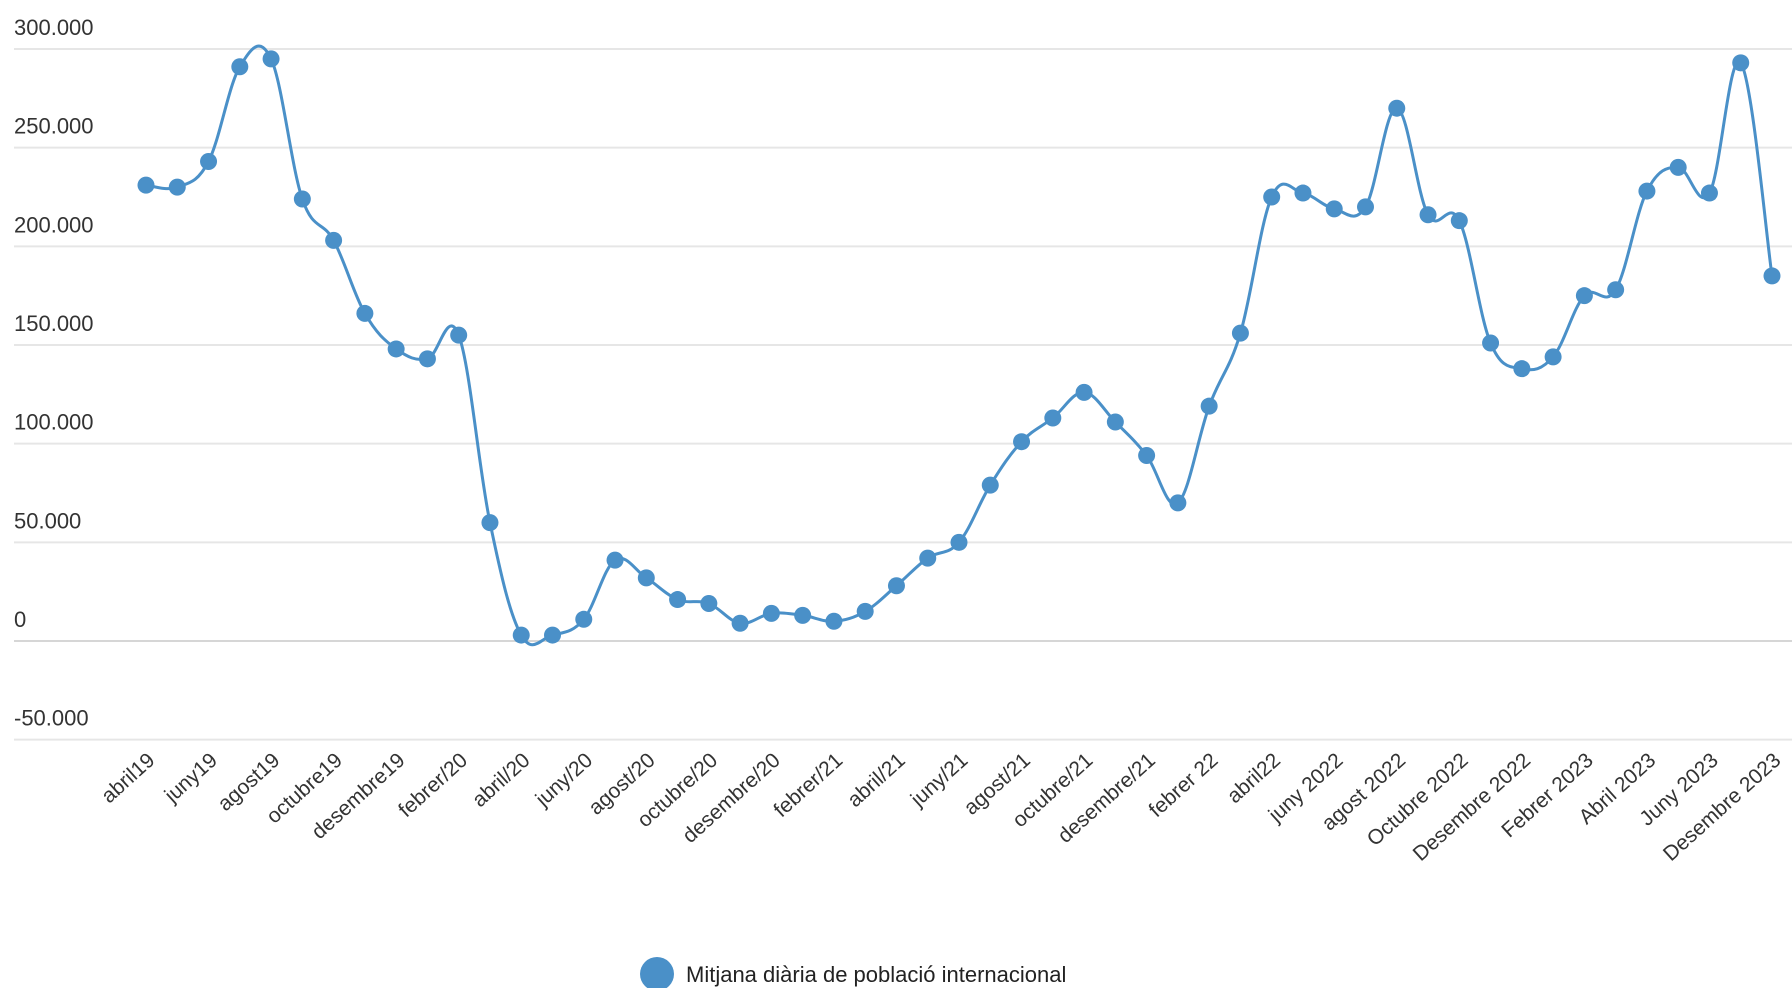 The width and height of the screenshot is (1792, 993). I want to click on y-tick-label: 100.000, so click(54, 422).